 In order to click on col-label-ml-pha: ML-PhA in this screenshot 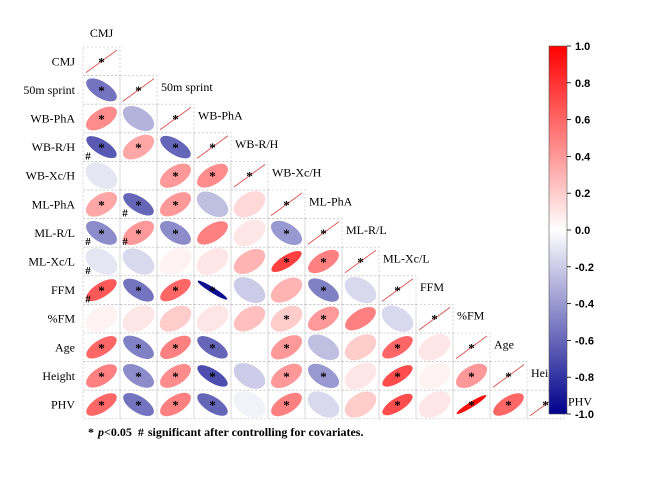, I will do `click(331, 201)`.